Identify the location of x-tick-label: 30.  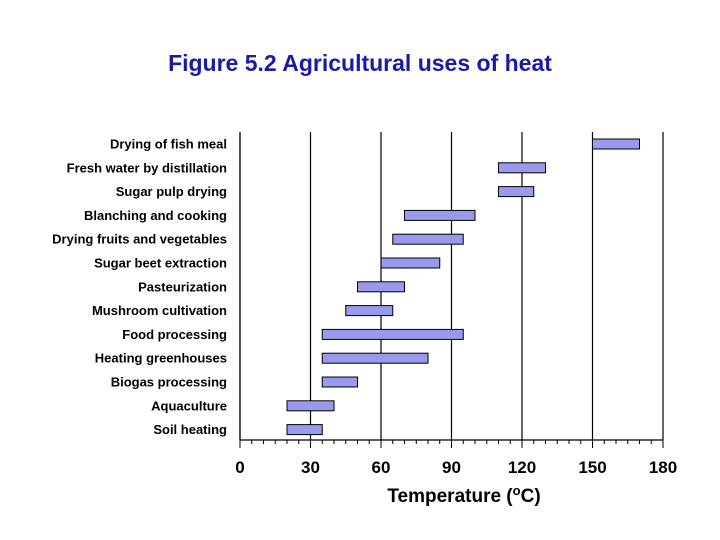
(310, 467).